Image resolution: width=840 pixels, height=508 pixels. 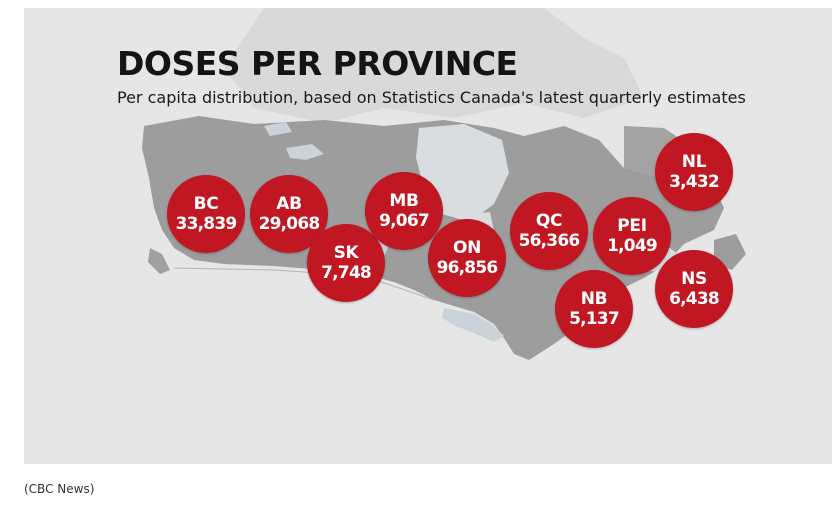 I want to click on province-doses: 9,067, so click(x=404, y=220).